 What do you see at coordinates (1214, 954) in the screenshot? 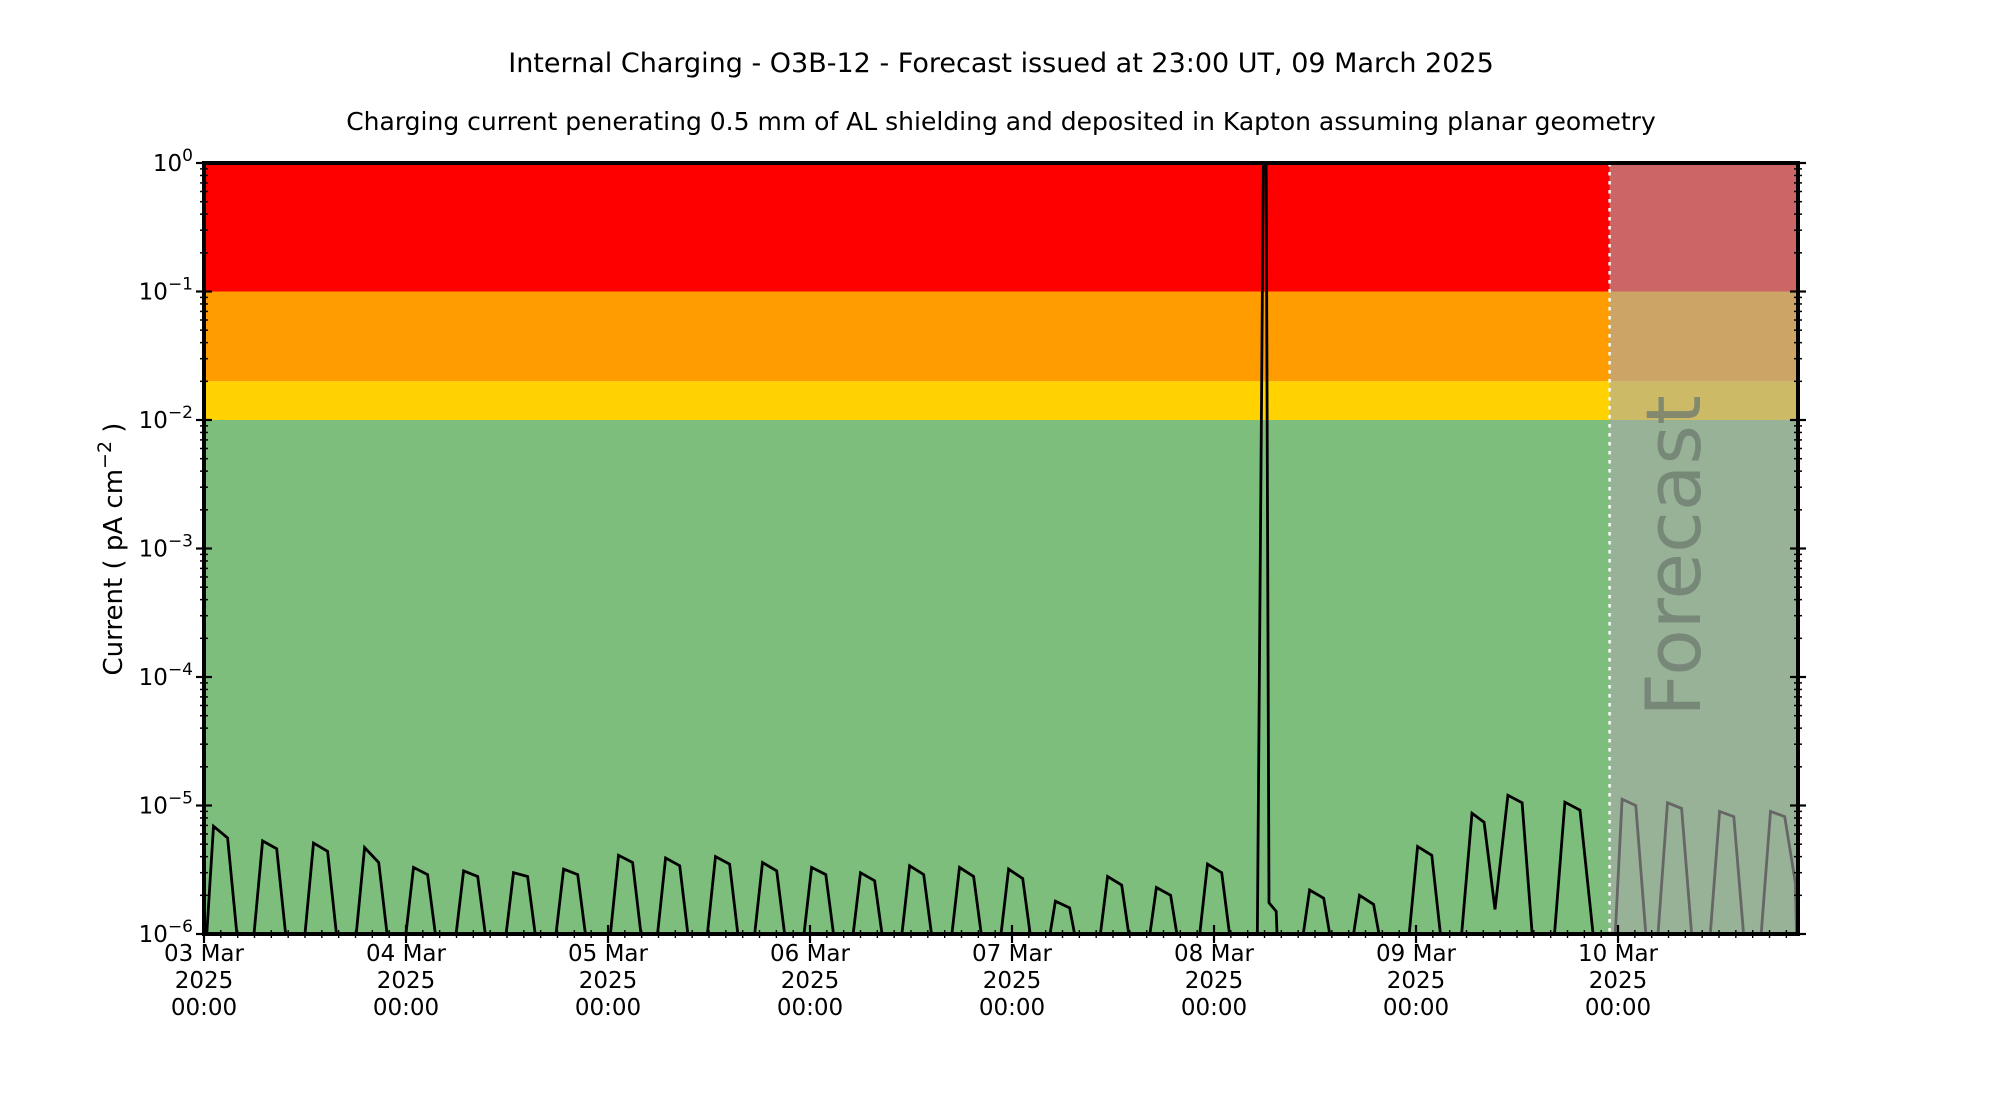
I see `x-tick-label: 08 Mar` at bounding box center [1214, 954].